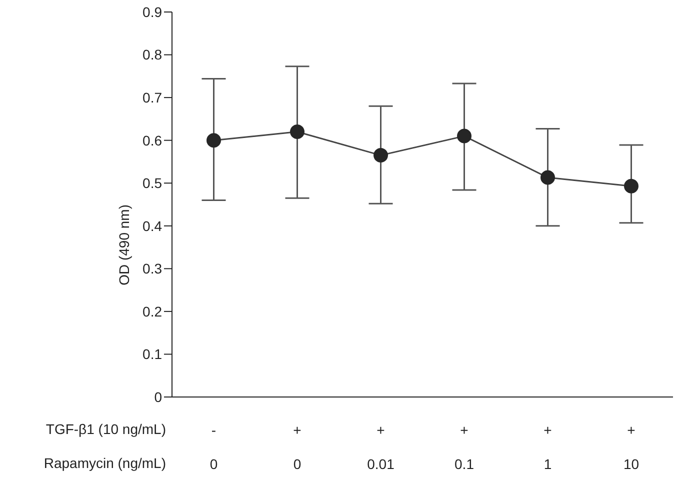 The width and height of the screenshot is (675, 481). What do you see at coordinates (152, 311) in the screenshot?
I see `y-tick-label: 0.2` at bounding box center [152, 311].